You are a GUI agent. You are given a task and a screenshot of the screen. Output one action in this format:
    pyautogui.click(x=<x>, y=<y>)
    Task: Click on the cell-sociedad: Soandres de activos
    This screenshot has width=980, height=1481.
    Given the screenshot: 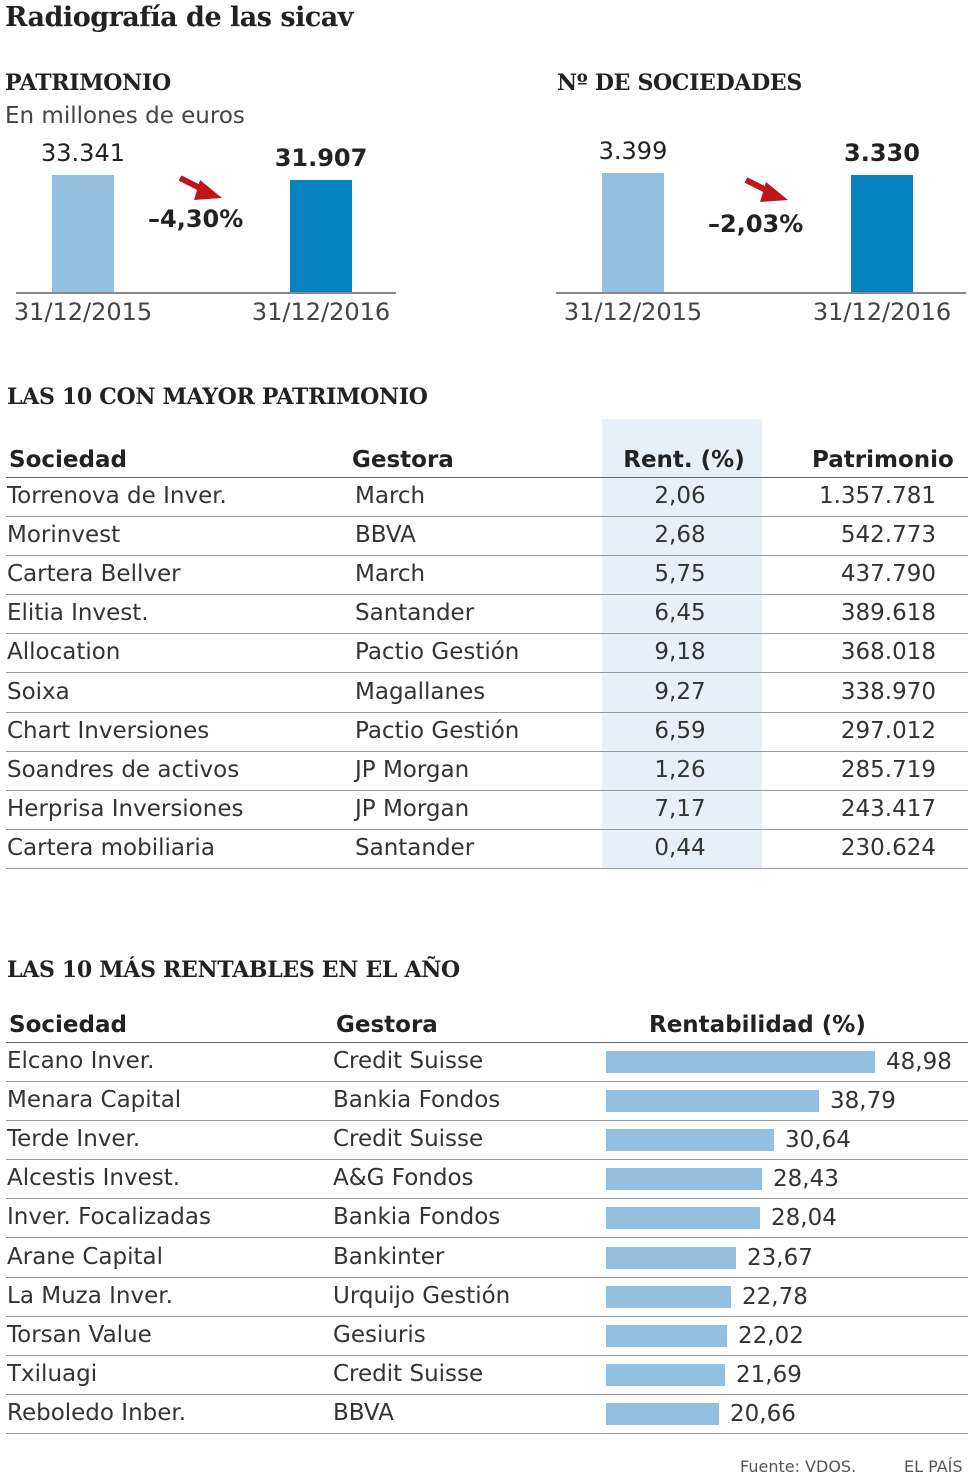 What is the action you would take?
    pyautogui.click(x=123, y=769)
    